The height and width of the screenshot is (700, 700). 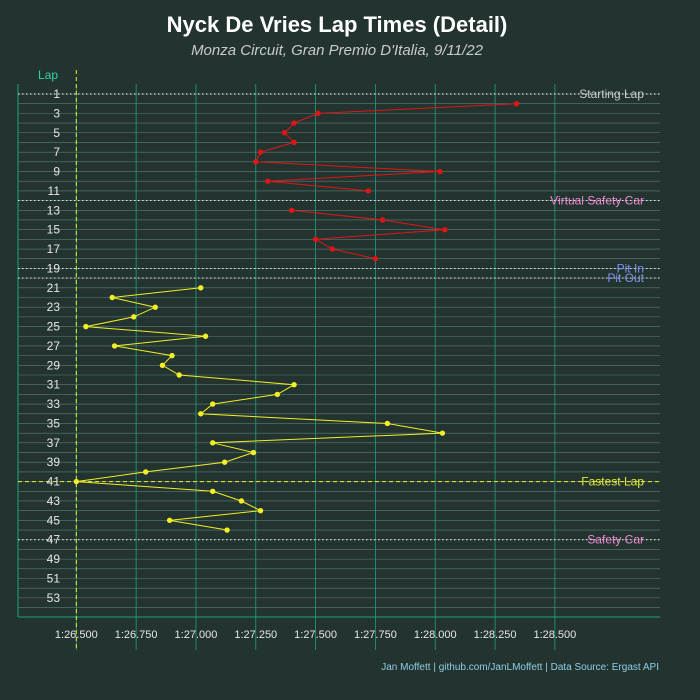 I want to click on y-tick-label: 3, so click(x=56, y=113).